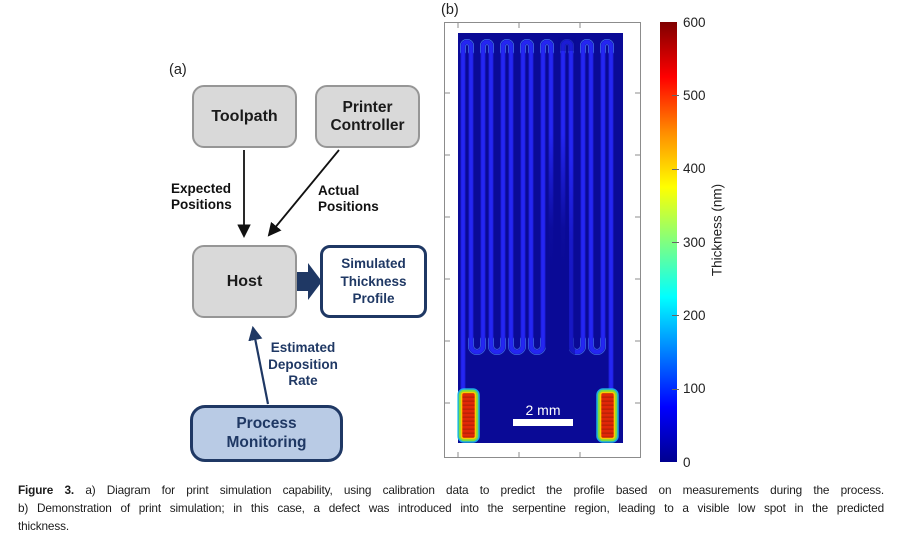 The image size is (900, 539). Describe the element at coordinates (259, 365) in the screenshot. I see `arrow-monitoring-to-host` at that location.